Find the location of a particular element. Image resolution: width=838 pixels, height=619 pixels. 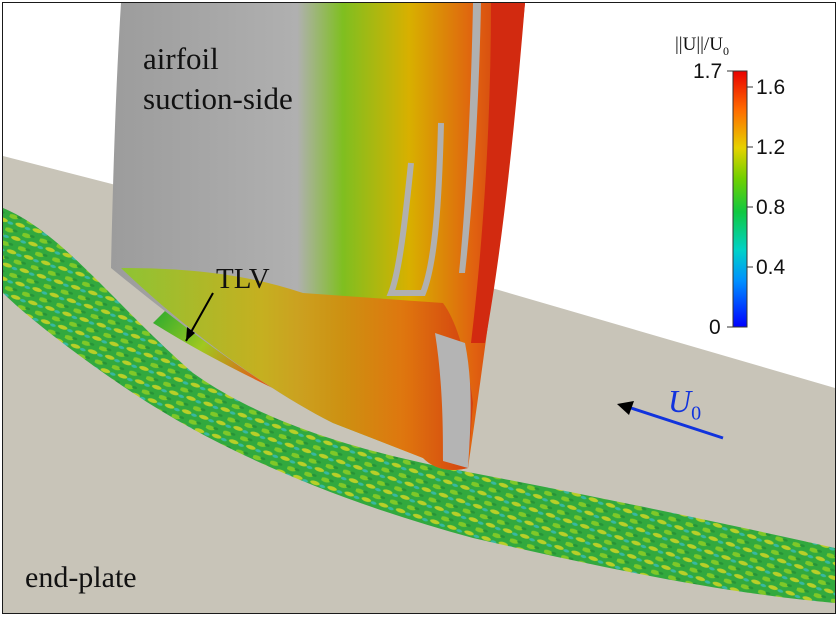

tlv-label: TLV is located at coordinates (243, 279).